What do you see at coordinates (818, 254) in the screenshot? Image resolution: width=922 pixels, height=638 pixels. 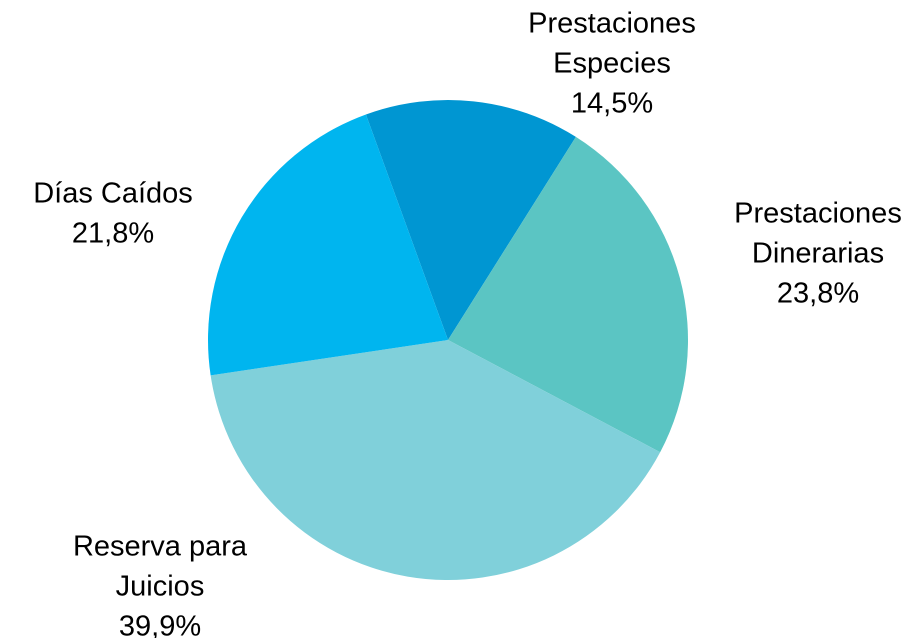 I see `slice-label: Dinerarias` at bounding box center [818, 254].